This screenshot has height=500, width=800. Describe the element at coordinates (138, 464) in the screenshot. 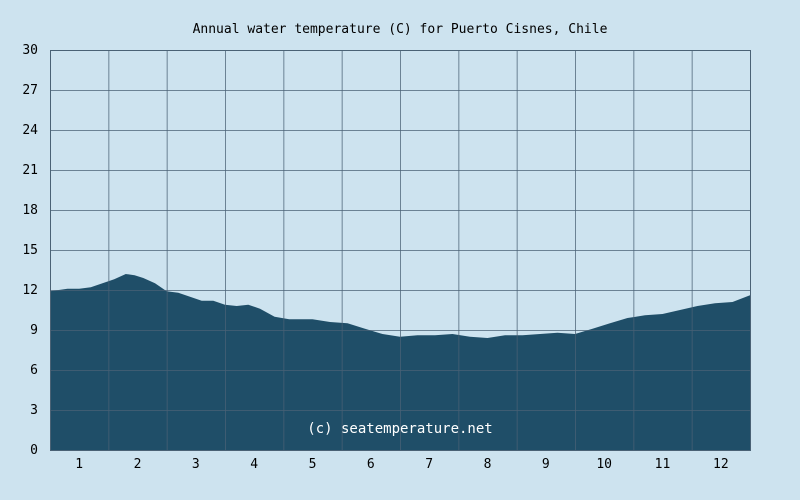

I see `x-tick-label: 2` at that location.